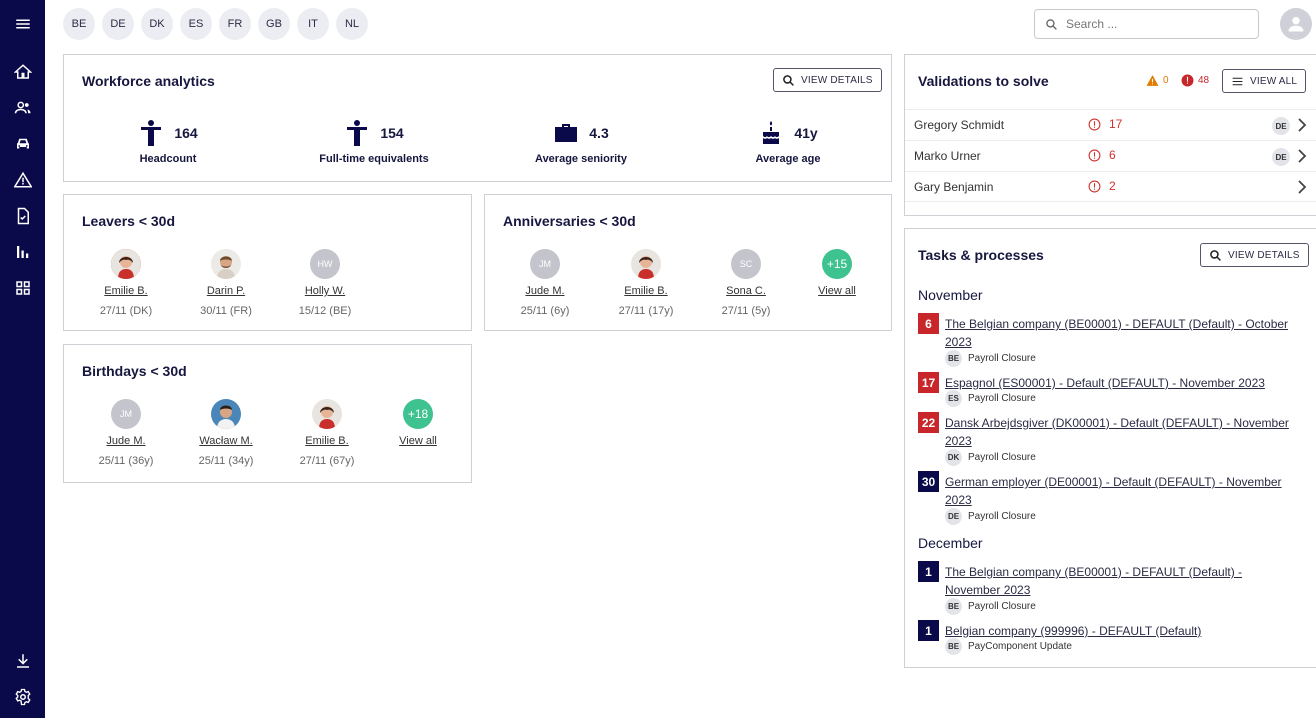  What do you see at coordinates (545, 311) in the screenshot?
I see `person-date: 25/11 (6y)` at bounding box center [545, 311].